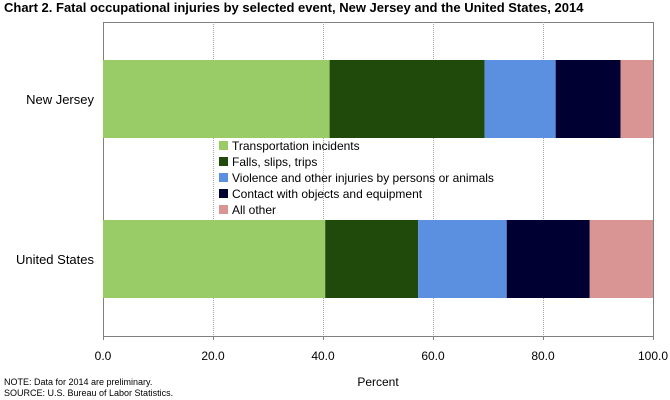 Image resolution: width=670 pixels, height=400 pixels. What do you see at coordinates (254, 210) in the screenshot?
I see `legend-label: All other` at bounding box center [254, 210].